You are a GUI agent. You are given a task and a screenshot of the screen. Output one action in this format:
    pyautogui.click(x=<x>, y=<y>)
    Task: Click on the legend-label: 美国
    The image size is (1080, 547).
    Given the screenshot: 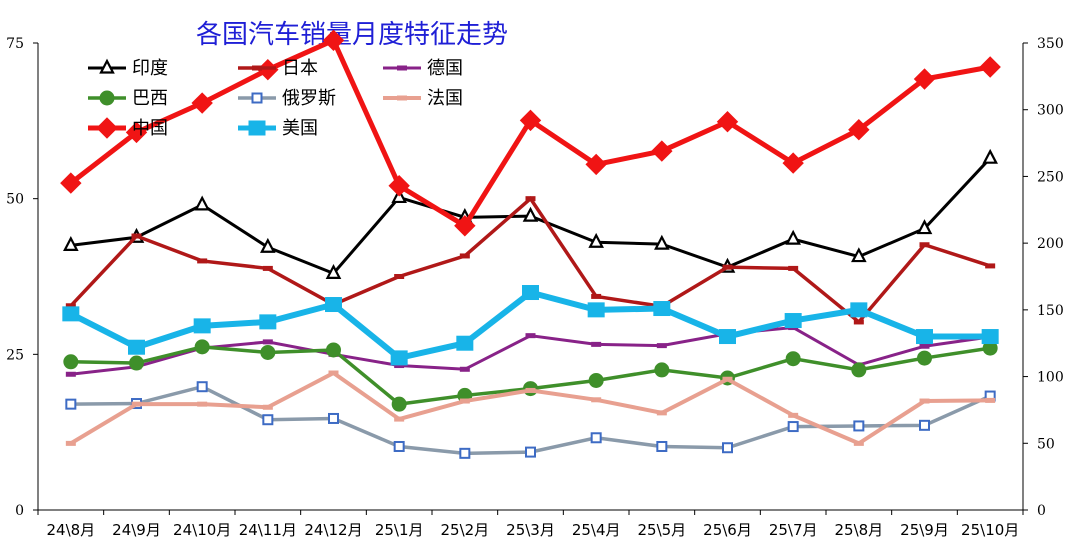 What is the action you would take?
    pyautogui.click(x=300, y=128)
    